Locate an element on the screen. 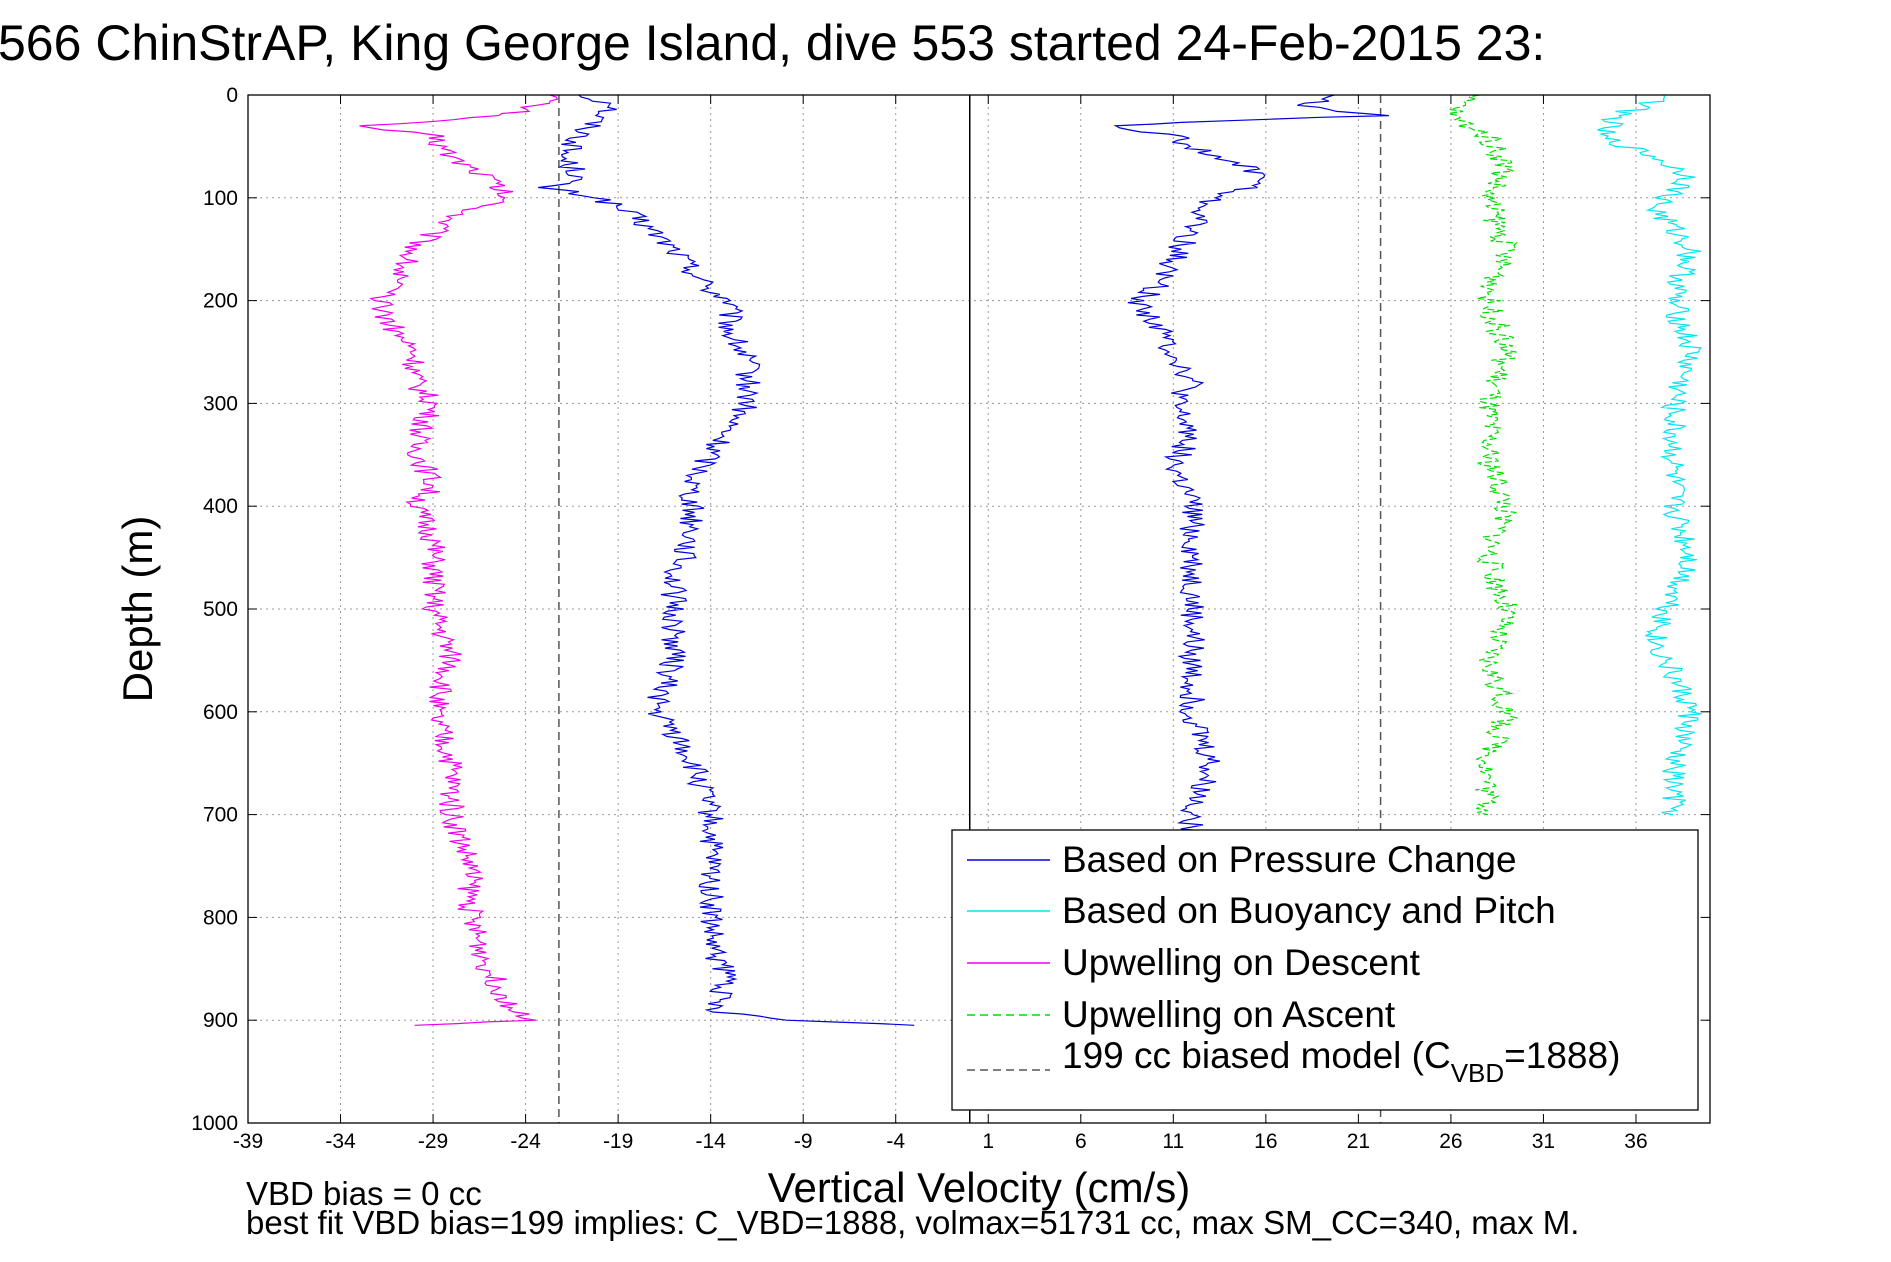 This screenshot has width=1891, height=1262. y-tick-label: 100 is located at coordinates (220, 198).